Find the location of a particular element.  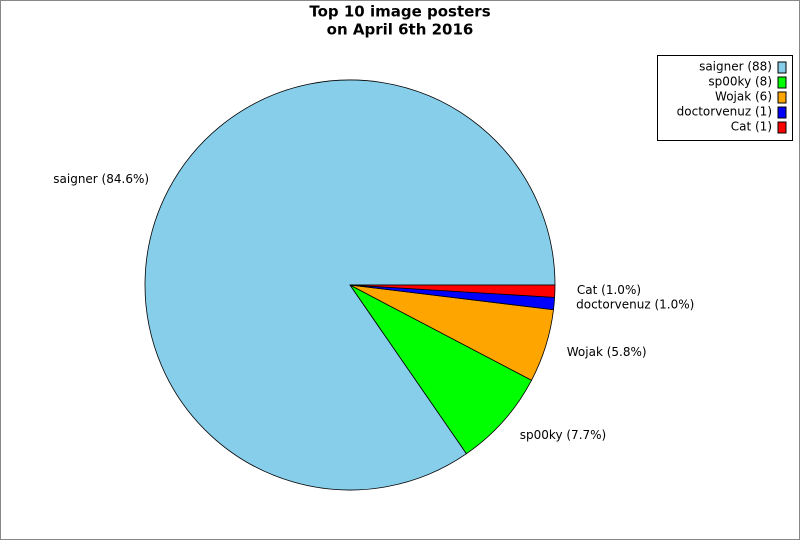

legend-label: sp00ky (8) is located at coordinates (740, 82).